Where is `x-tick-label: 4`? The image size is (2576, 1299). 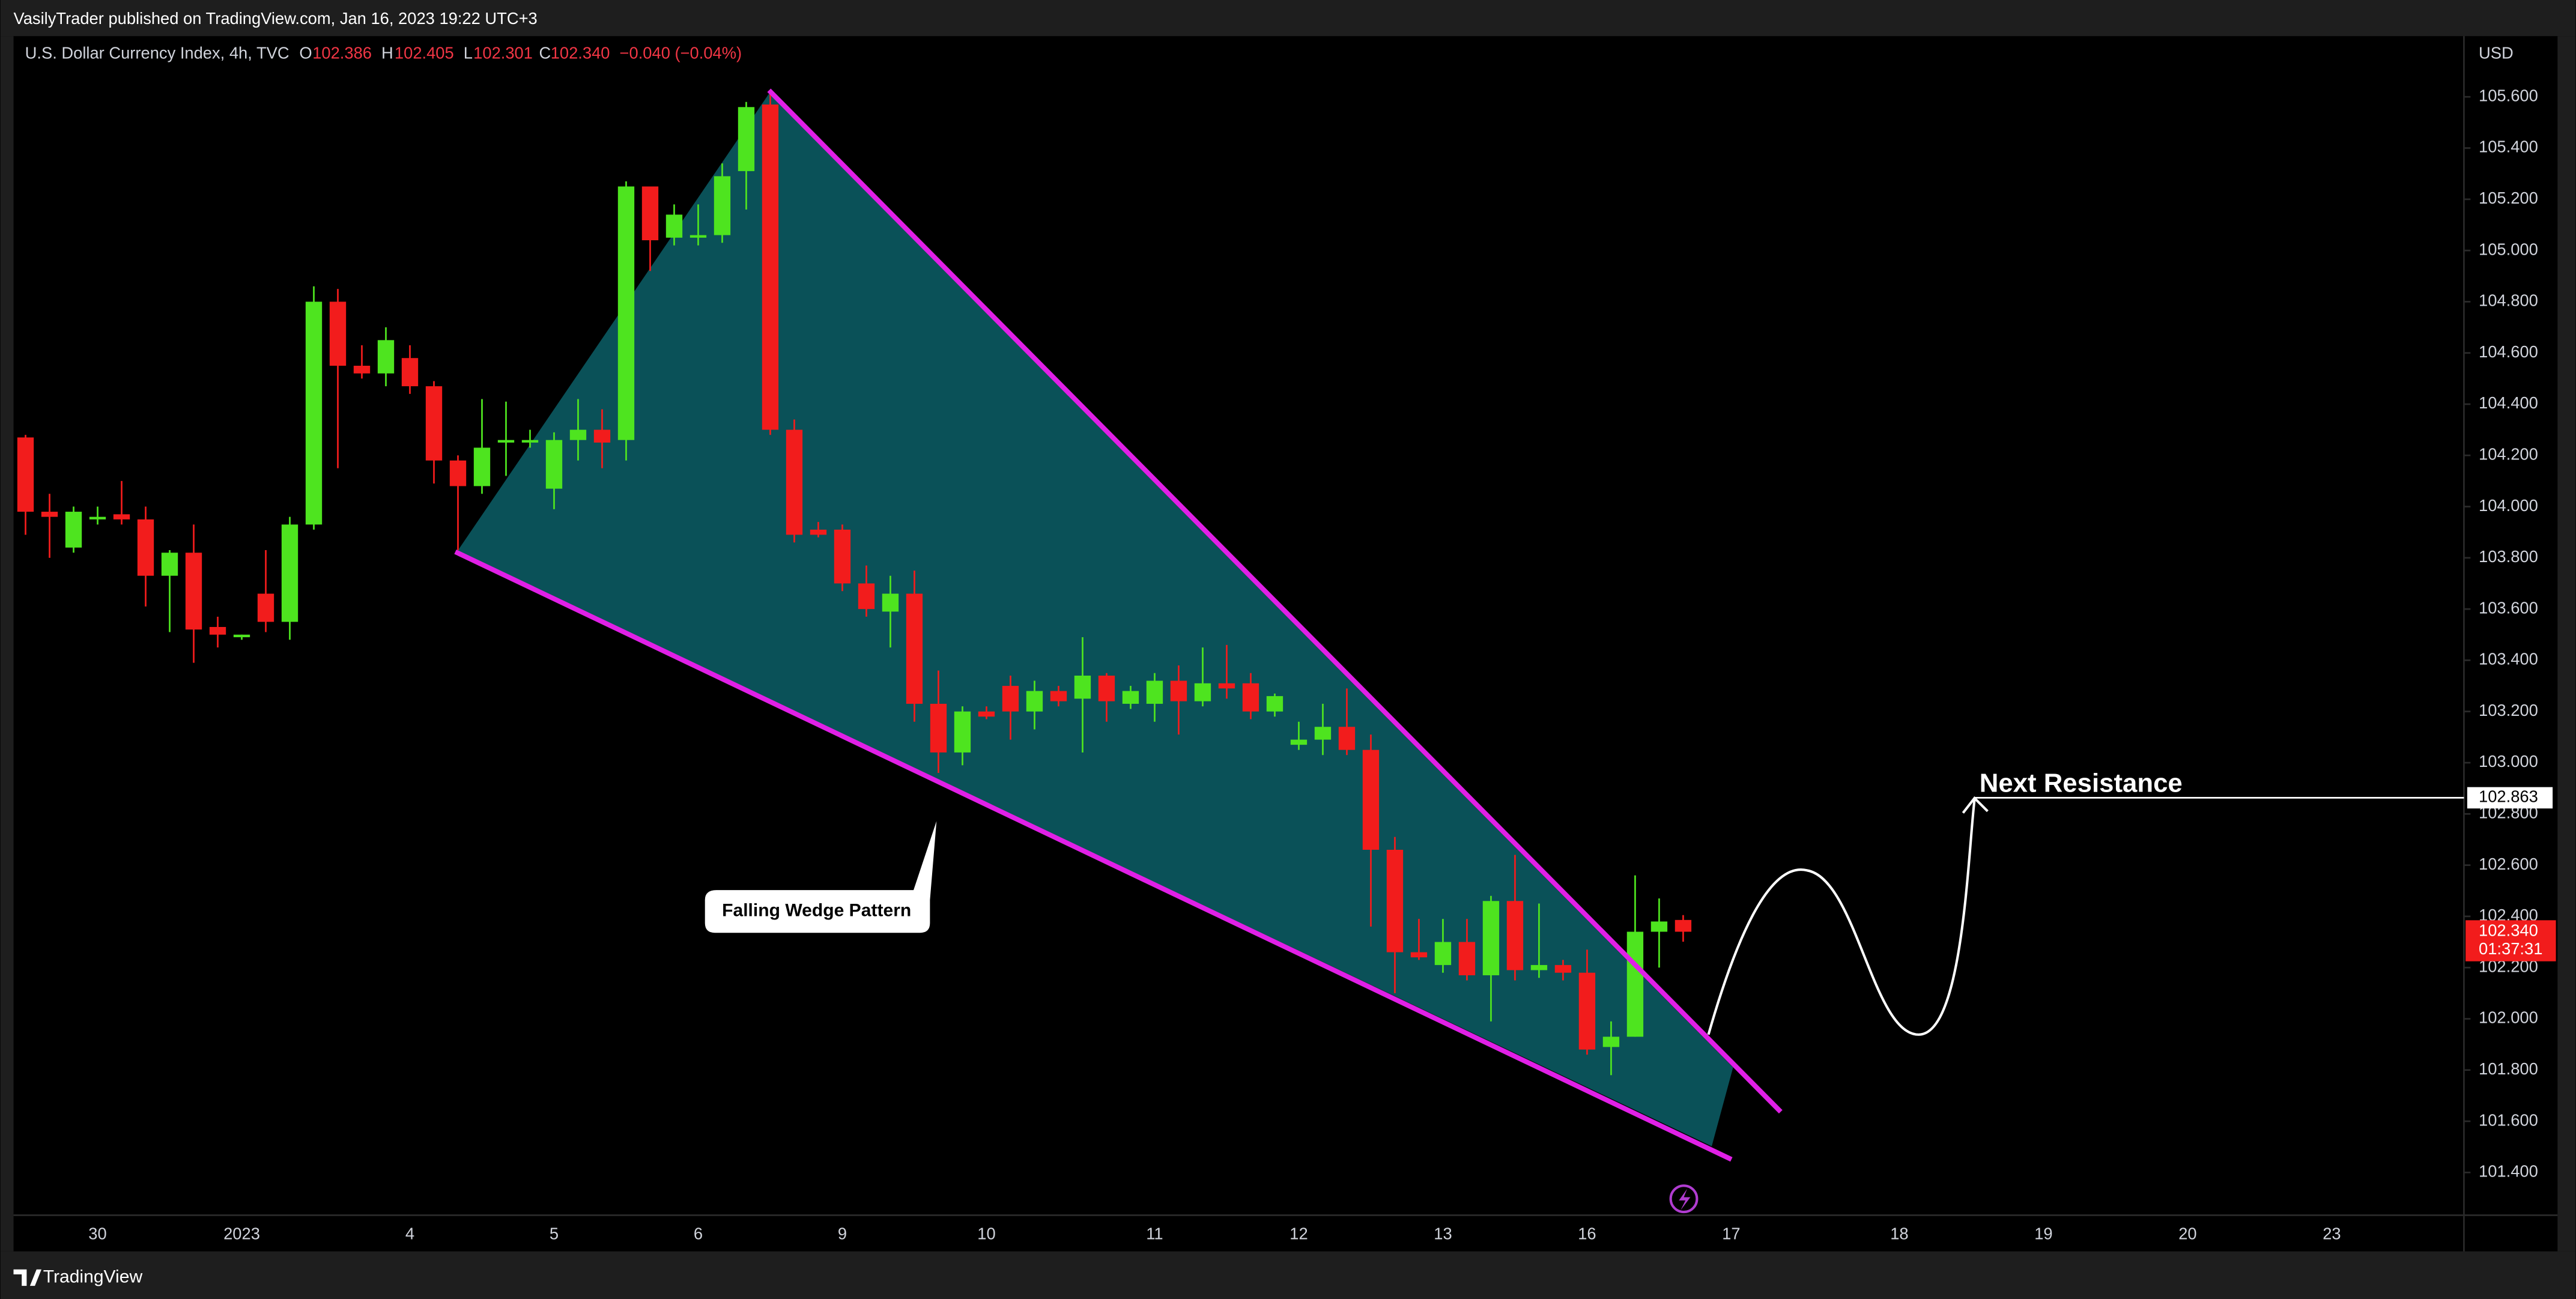
x-tick-label: 4 is located at coordinates (409, 1234).